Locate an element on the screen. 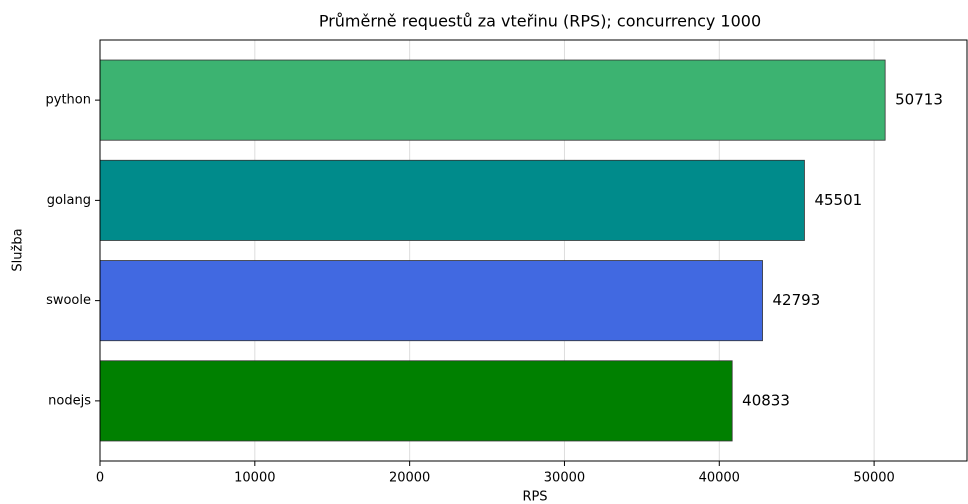 Image resolution: width=968 pixels, height=504 pixels. x-tick-label: 0 is located at coordinates (100, 478).